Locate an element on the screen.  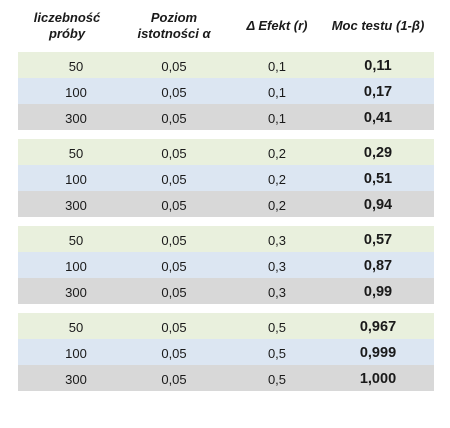
table-row: 300 0,05 0,2 0,94 is located at coordinates (226, 204).